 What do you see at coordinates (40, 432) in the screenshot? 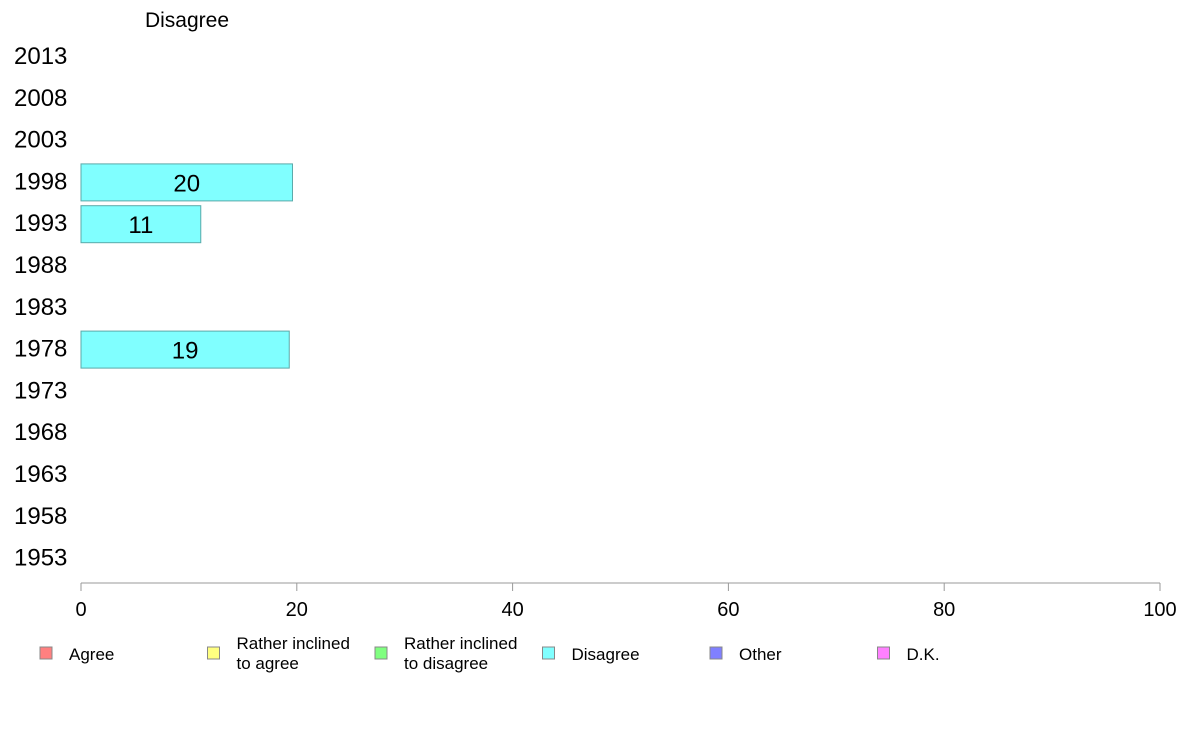
I see `y-tick-label: 1968` at bounding box center [40, 432].